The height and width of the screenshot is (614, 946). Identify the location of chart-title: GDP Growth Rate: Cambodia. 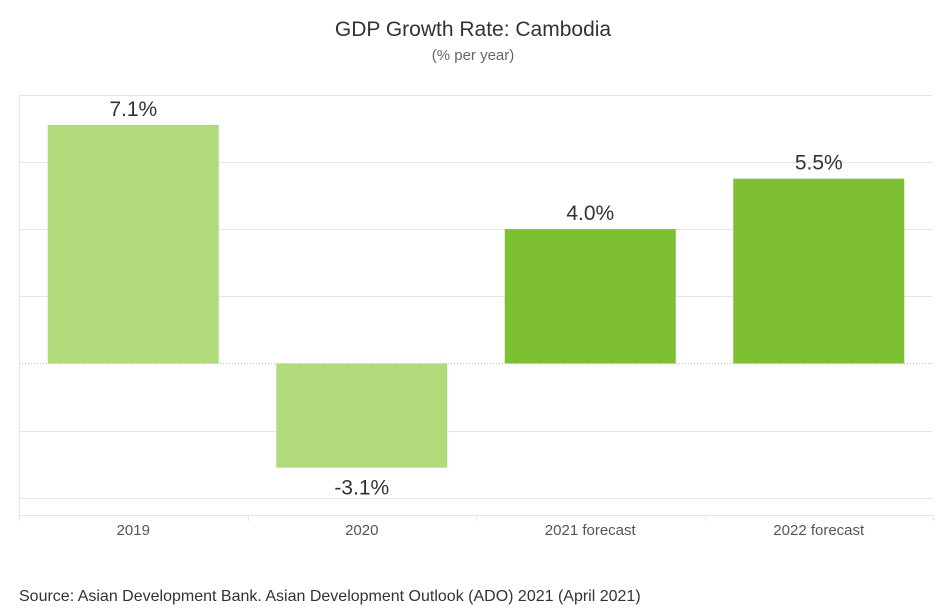
(473, 29).